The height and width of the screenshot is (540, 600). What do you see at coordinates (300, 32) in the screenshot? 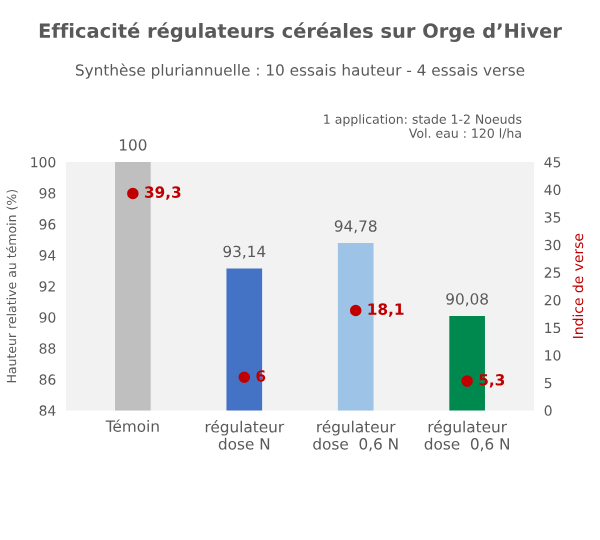
I see `chart-title: Efficacité régulateurs céréales sur Orge d’Hiver` at bounding box center [300, 32].